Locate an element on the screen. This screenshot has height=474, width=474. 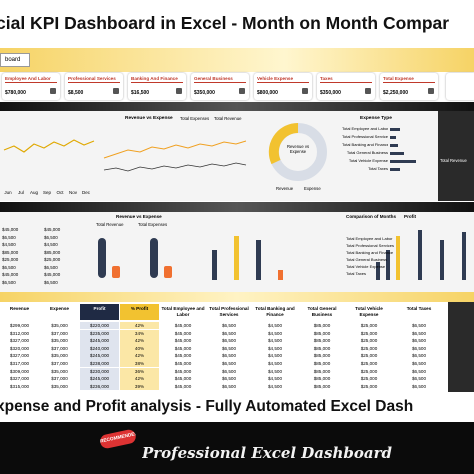
table-cell: $235,000 is located at coordinates (99, 333).